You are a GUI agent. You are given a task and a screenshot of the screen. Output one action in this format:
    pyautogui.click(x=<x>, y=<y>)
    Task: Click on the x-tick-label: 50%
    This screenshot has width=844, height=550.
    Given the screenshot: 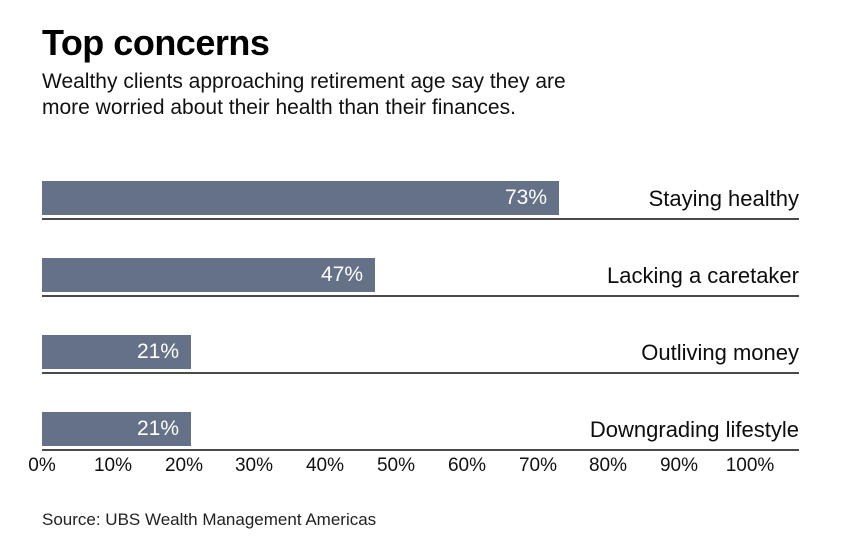 What is the action you would take?
    pyautogui.click(x=396, y=465)
    